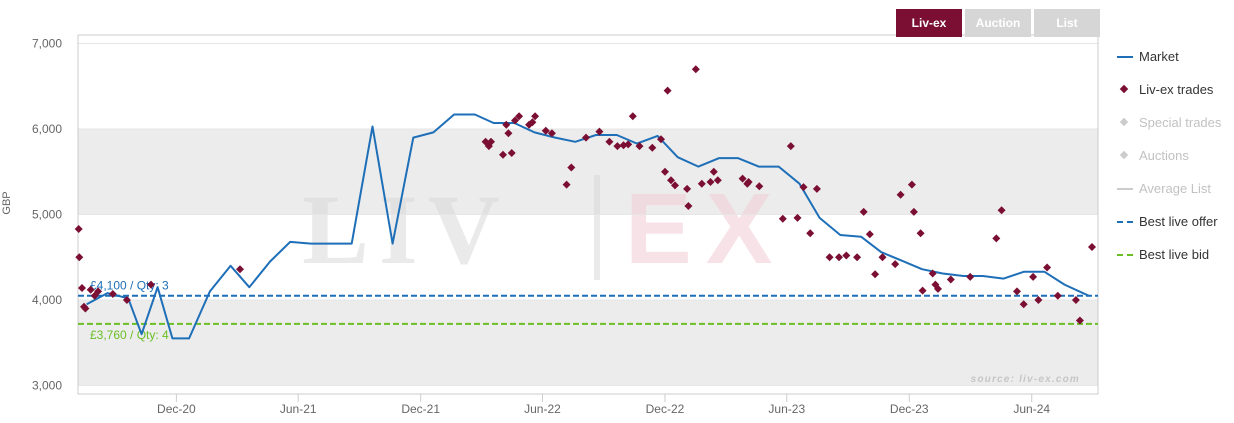 The width and height of the screenshot is (1234, 423). What do you see at coordinates (420, 409) in the screenshot?
I see `x-tick-label: Dec-21` at bounding box center [420, 409].